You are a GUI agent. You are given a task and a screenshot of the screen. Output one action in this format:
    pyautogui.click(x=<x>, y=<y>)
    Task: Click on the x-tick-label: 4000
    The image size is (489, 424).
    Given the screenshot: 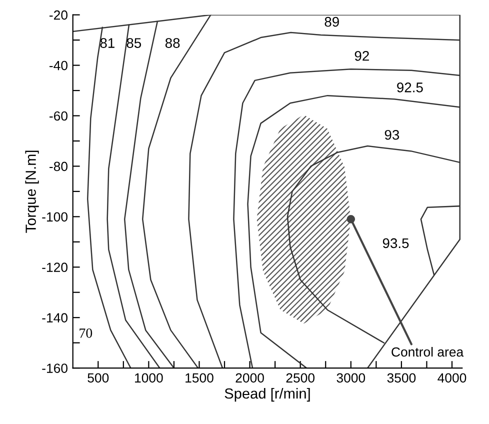 What is the action you would take?
    pyautogui.click(x=452, y=378)
    